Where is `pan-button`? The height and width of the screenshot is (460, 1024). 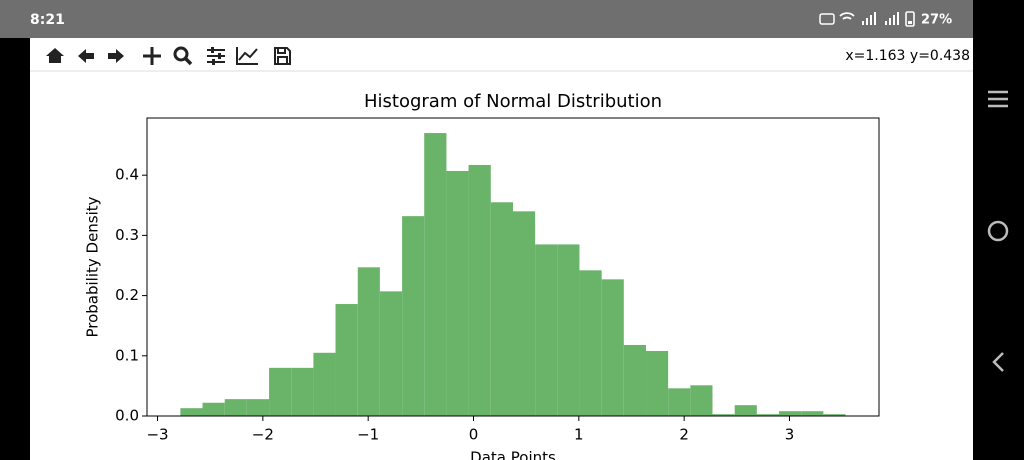
pan-button is located at coordinates (152, 56).